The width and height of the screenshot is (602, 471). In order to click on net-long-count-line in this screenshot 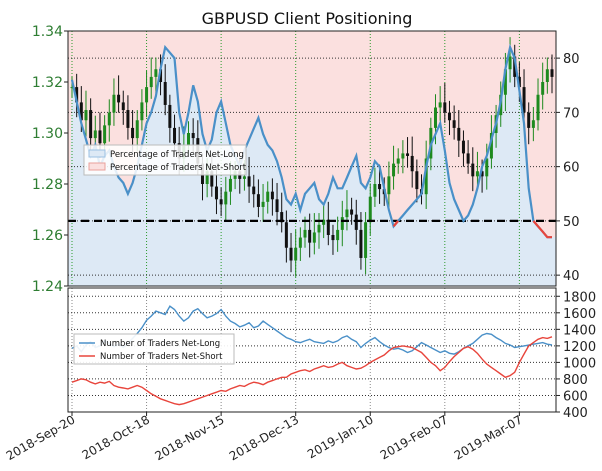, I will do `click(312, 330)`.